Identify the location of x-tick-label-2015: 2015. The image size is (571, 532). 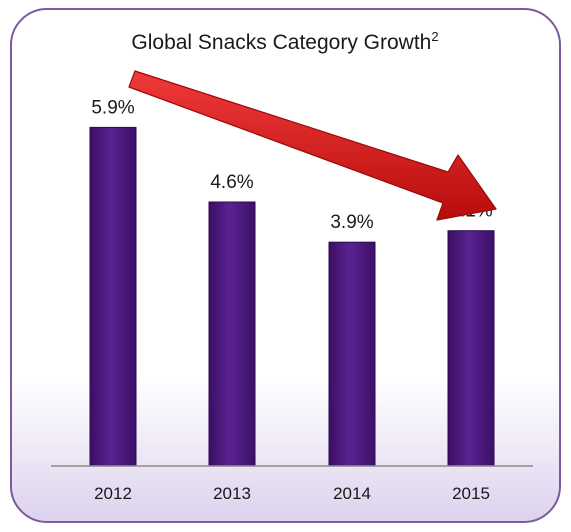
(471, 493).